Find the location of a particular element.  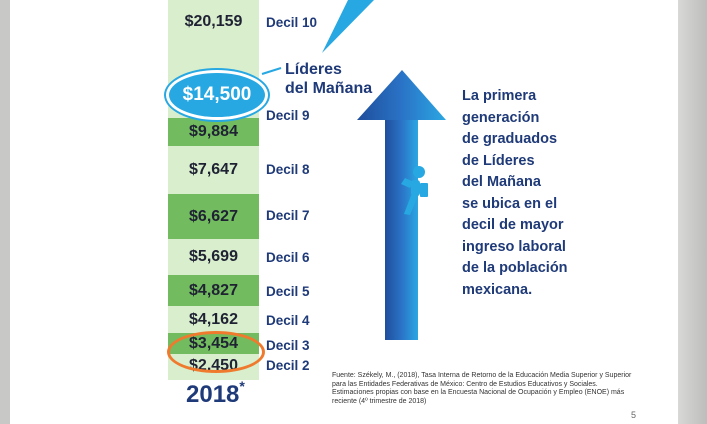

year-label: 2018* is located at coordinates (215, 393).